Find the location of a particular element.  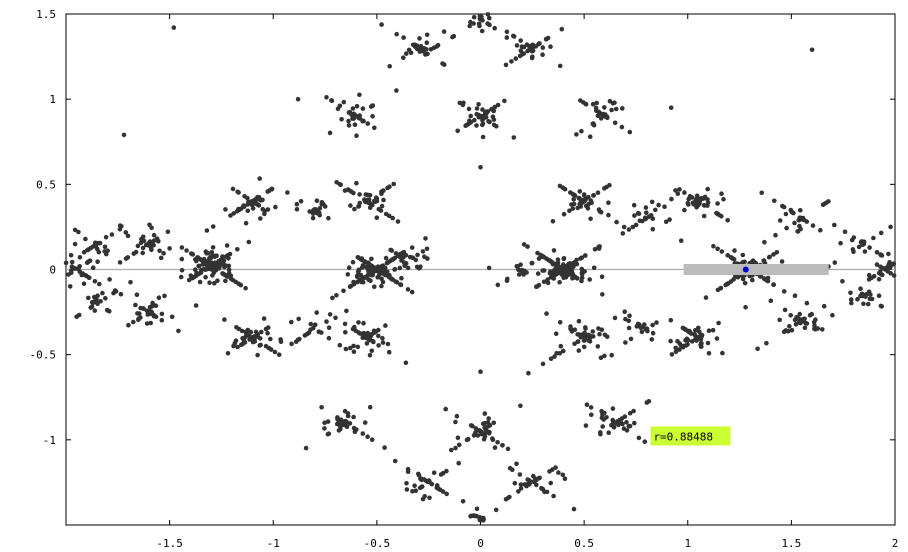

slider-marker is located at coordinates (745, 269).